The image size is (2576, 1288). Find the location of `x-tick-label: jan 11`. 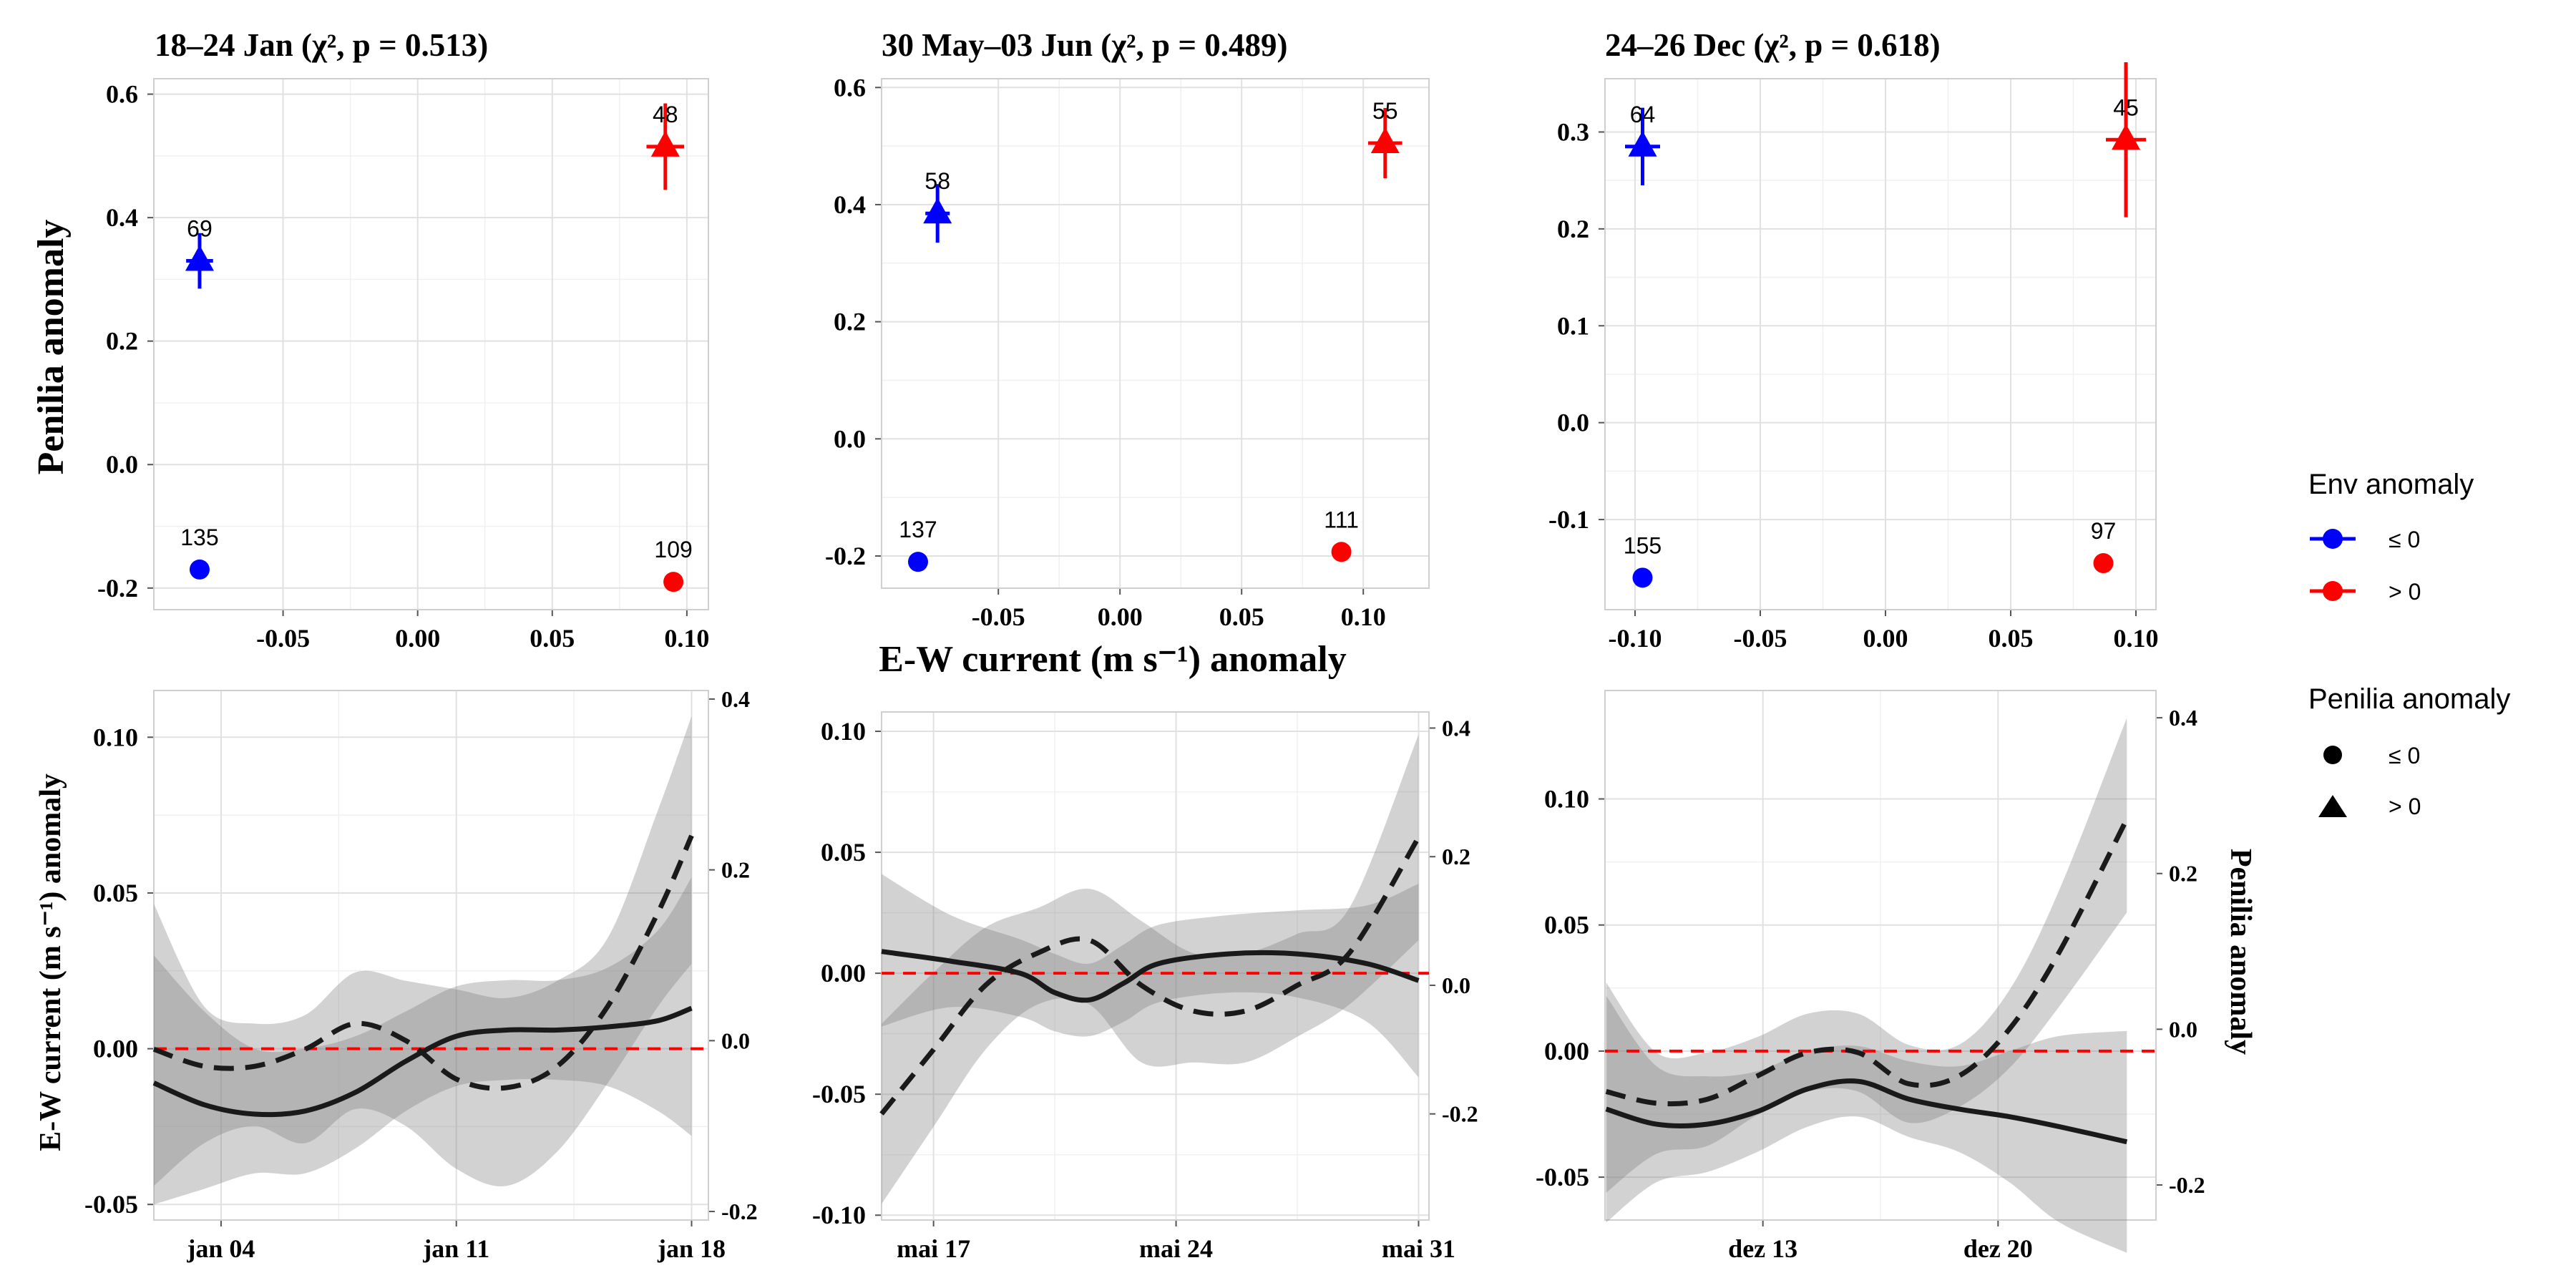

x-tick-label: jan 11 is located at coordinates (455, 1248).